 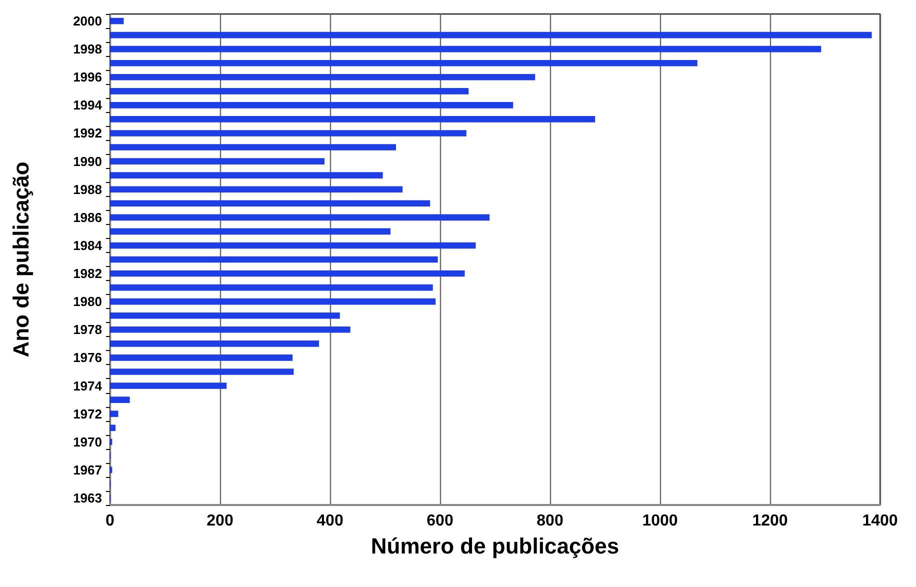 I want to click on x-tick-label: 800, so click(x=550, y=521).